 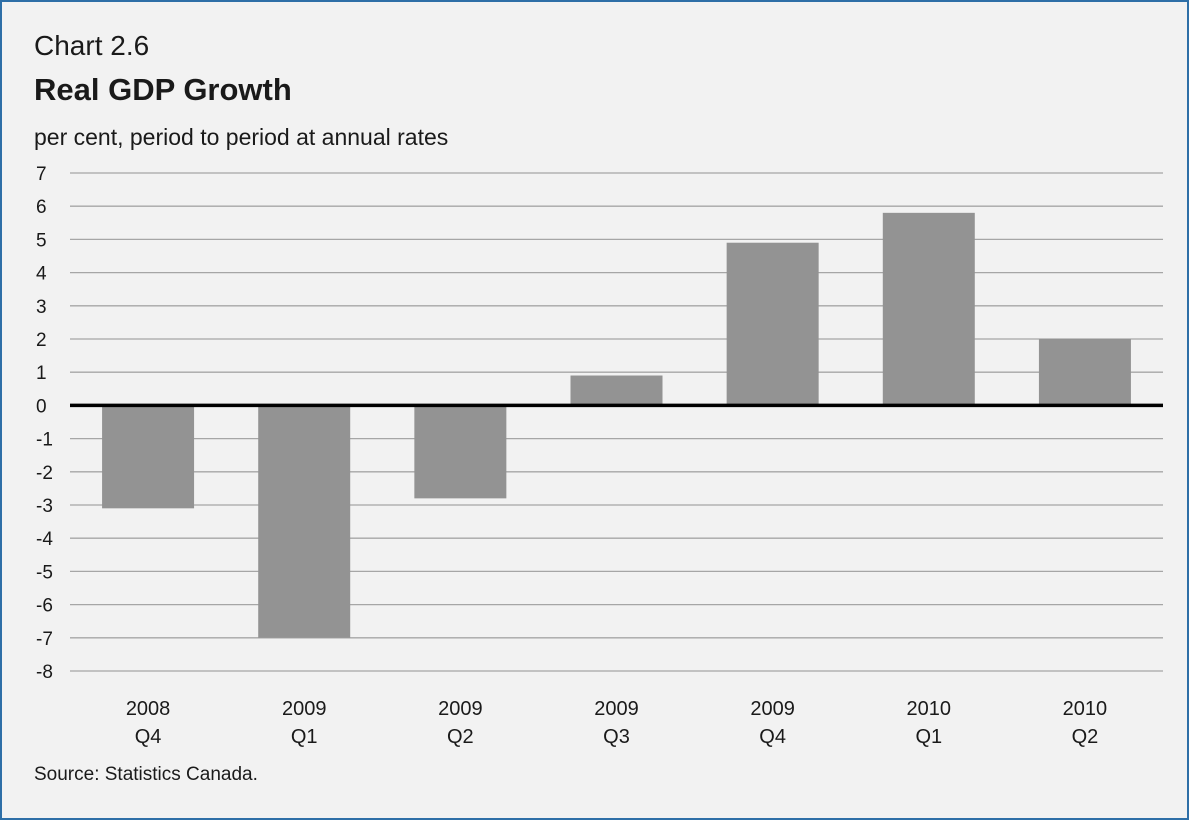 What do you see at coordinates (41, 406) in the screenshot?
I see `y-tick-label: 0` at bounding box center [41, 406].